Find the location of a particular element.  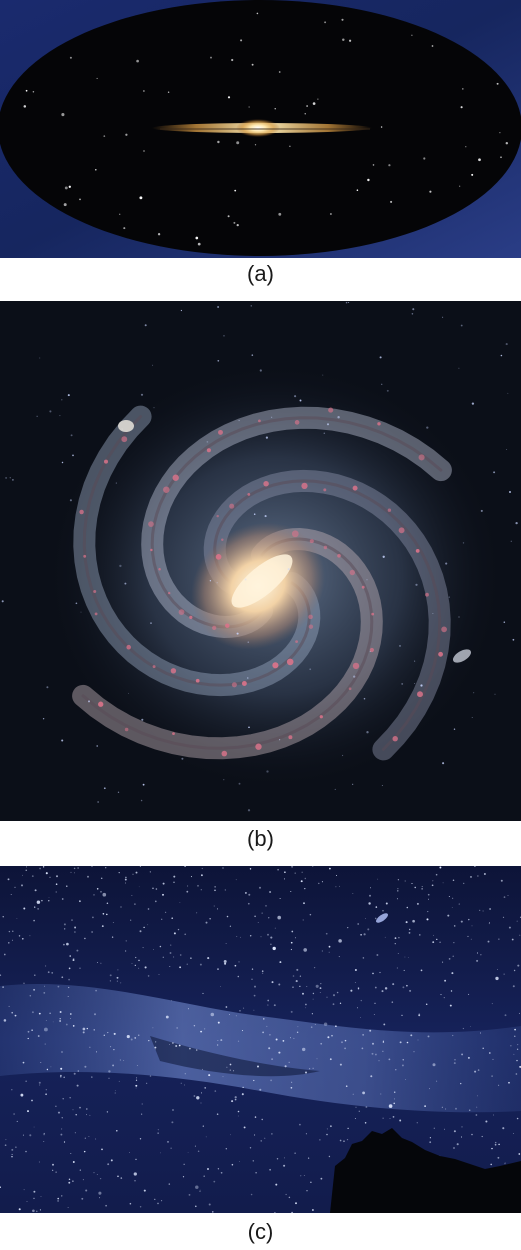

satellite-galaxy is located at coordinates (126, 426).